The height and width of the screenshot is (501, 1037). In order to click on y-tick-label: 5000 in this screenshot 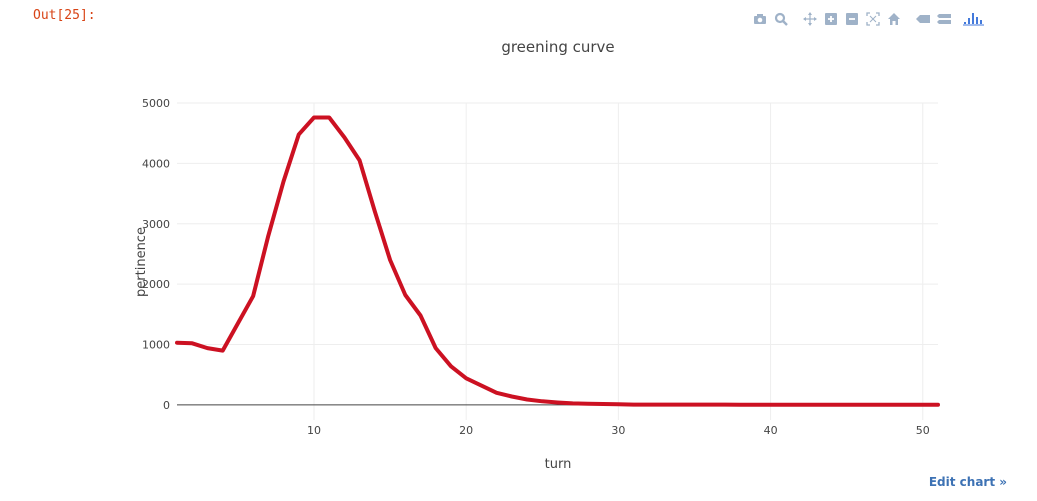, I will do `click(156, 103)`.